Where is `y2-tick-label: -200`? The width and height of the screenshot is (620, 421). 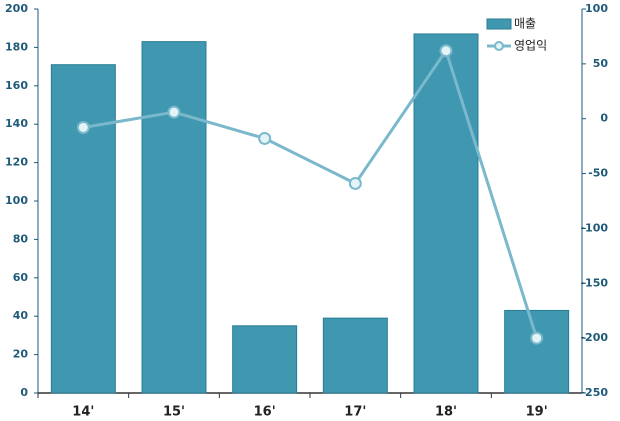
y2-tick-label: -200 is located at coordinates (594, 337).